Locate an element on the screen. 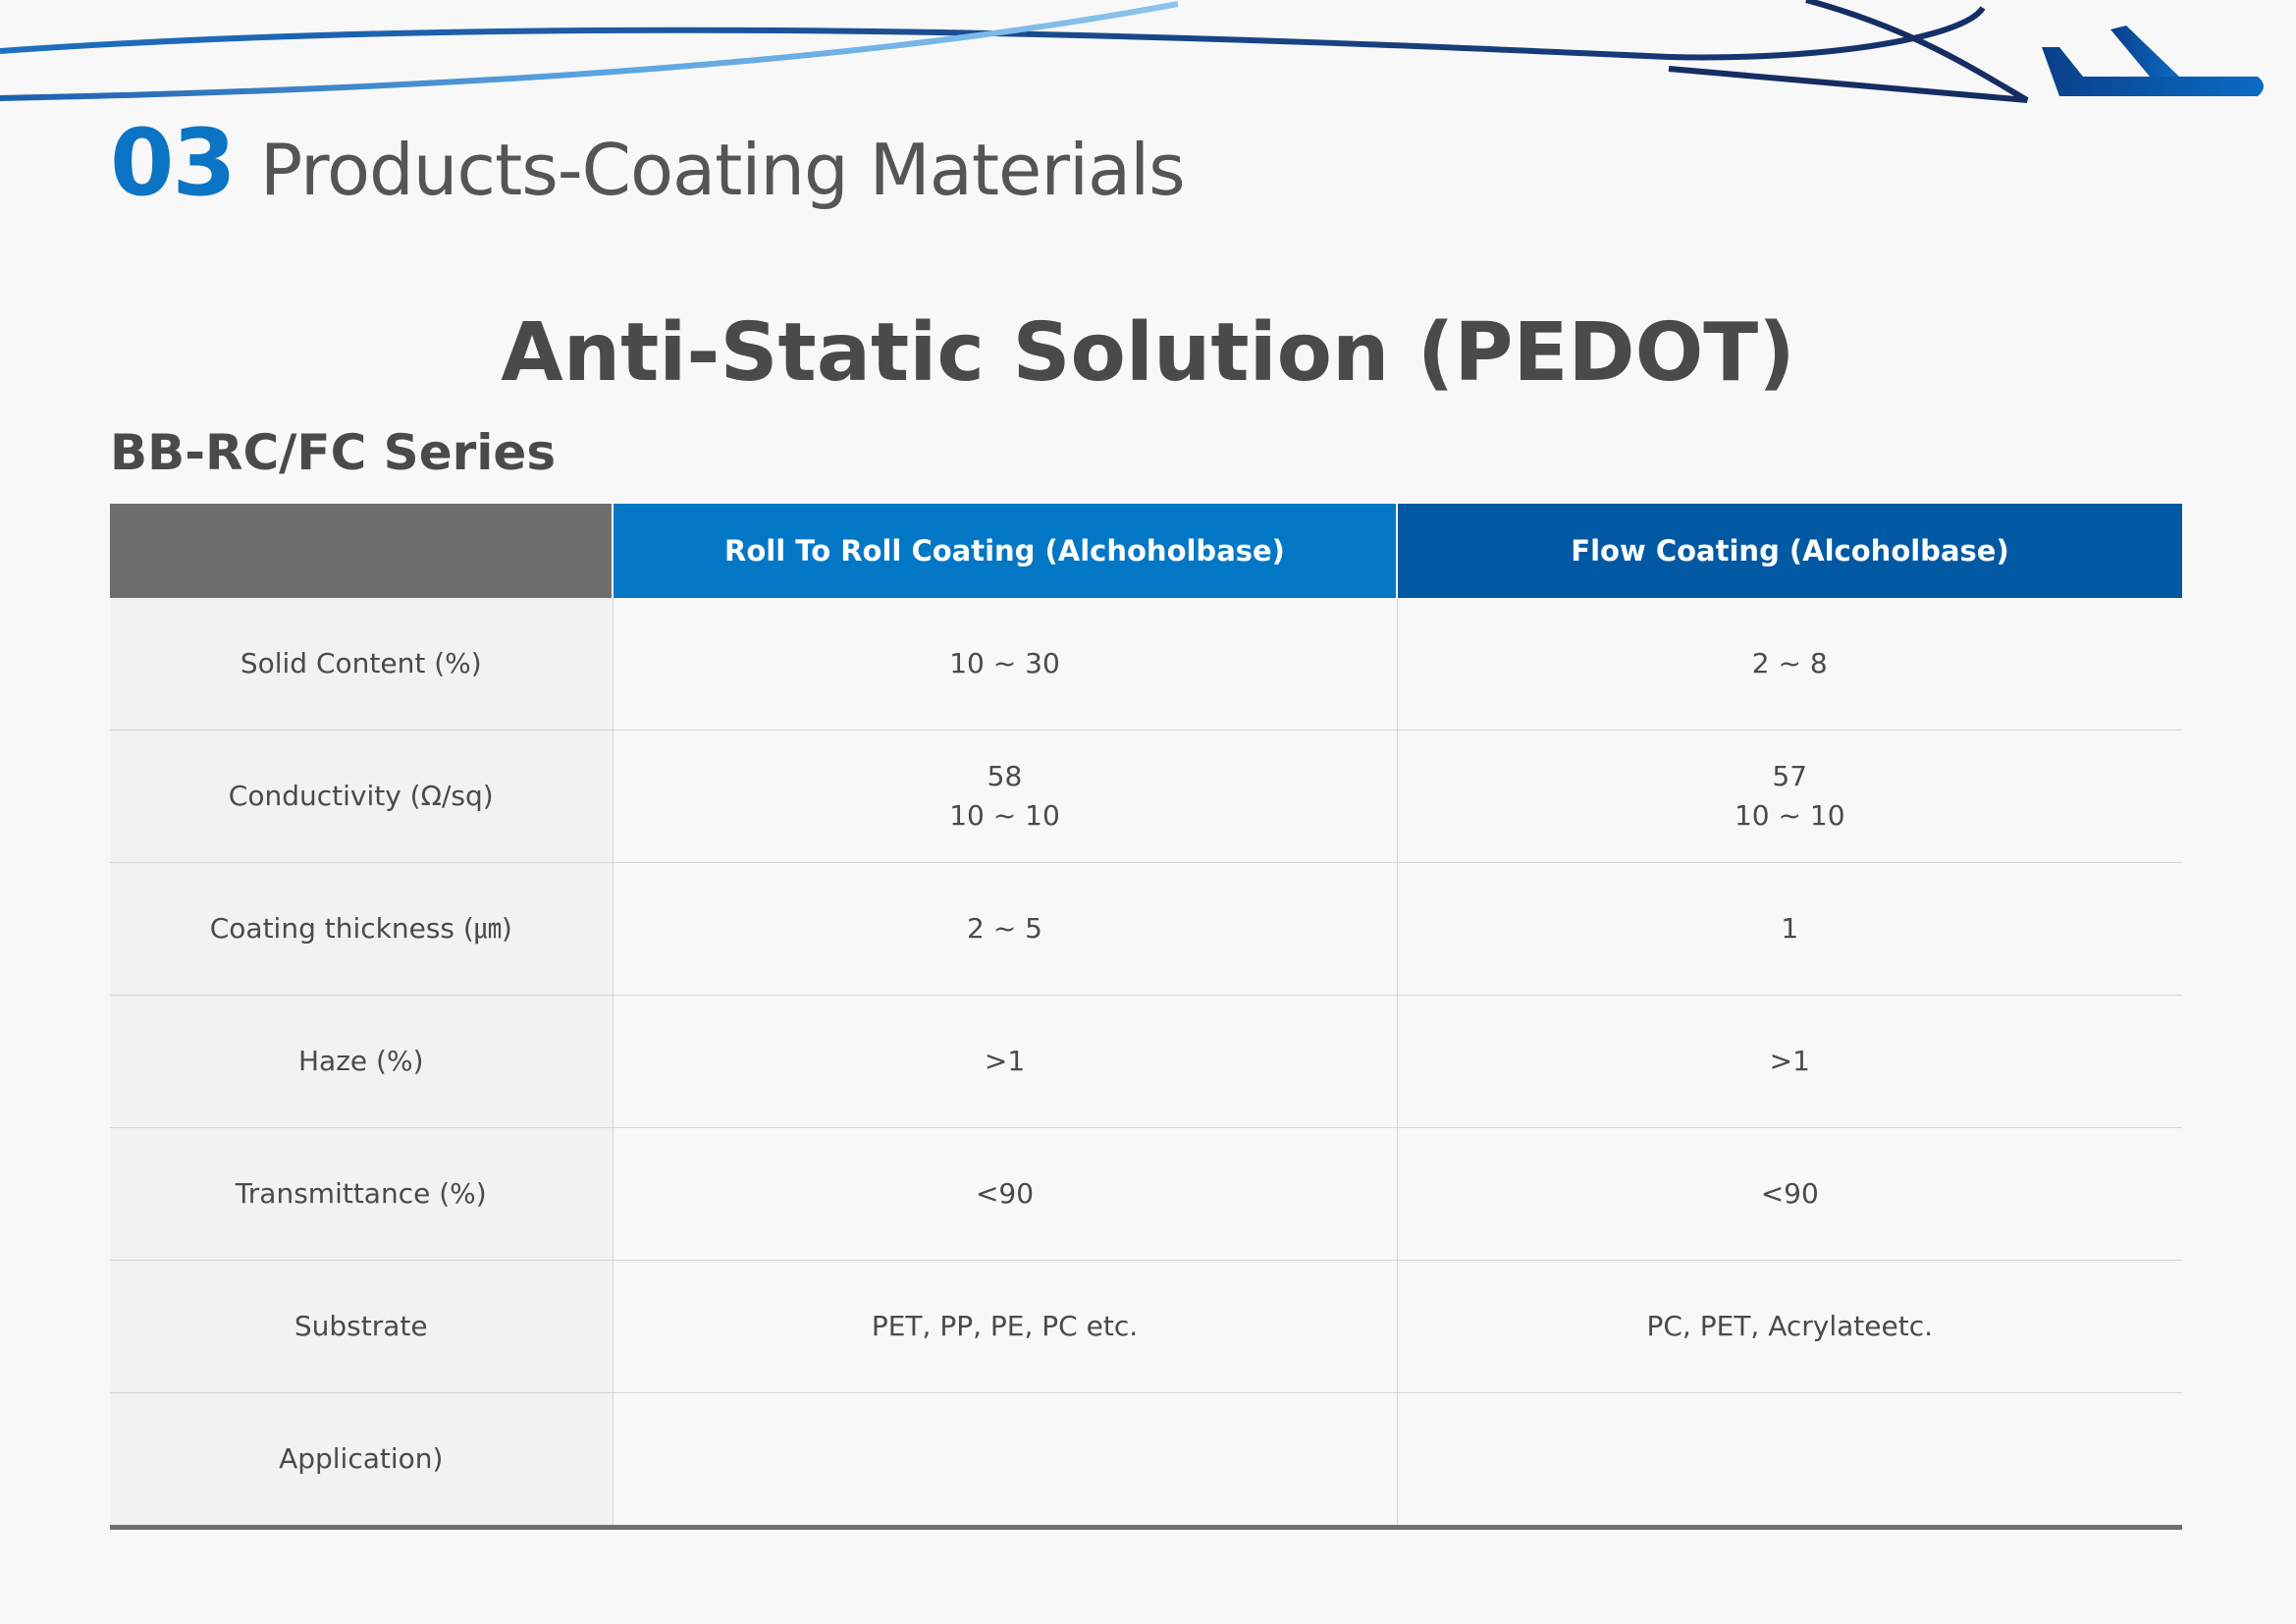 Image resolution: width=2296 pixels, height=1624 pixels. cell-value: 2 ~ 8 is located at coordinates (1789, 663).